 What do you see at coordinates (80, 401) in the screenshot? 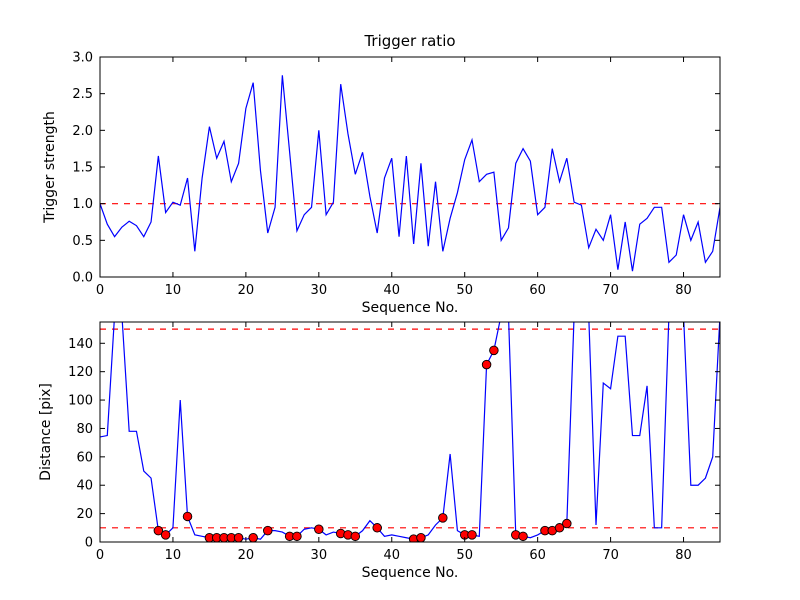
I see `y-tick-label: 100` at bounding box center [80, 401].